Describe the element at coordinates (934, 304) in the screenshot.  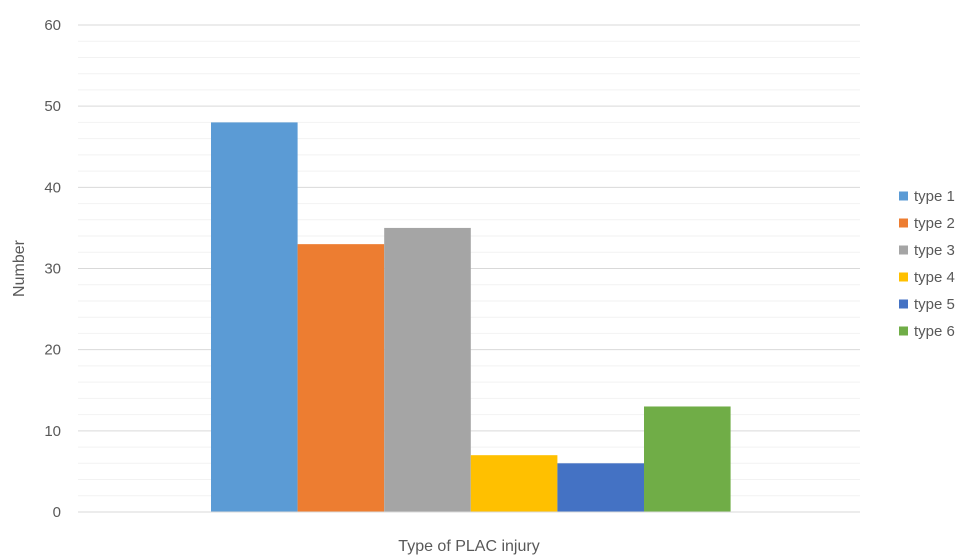
I see `legend-label: type 5` at that location.